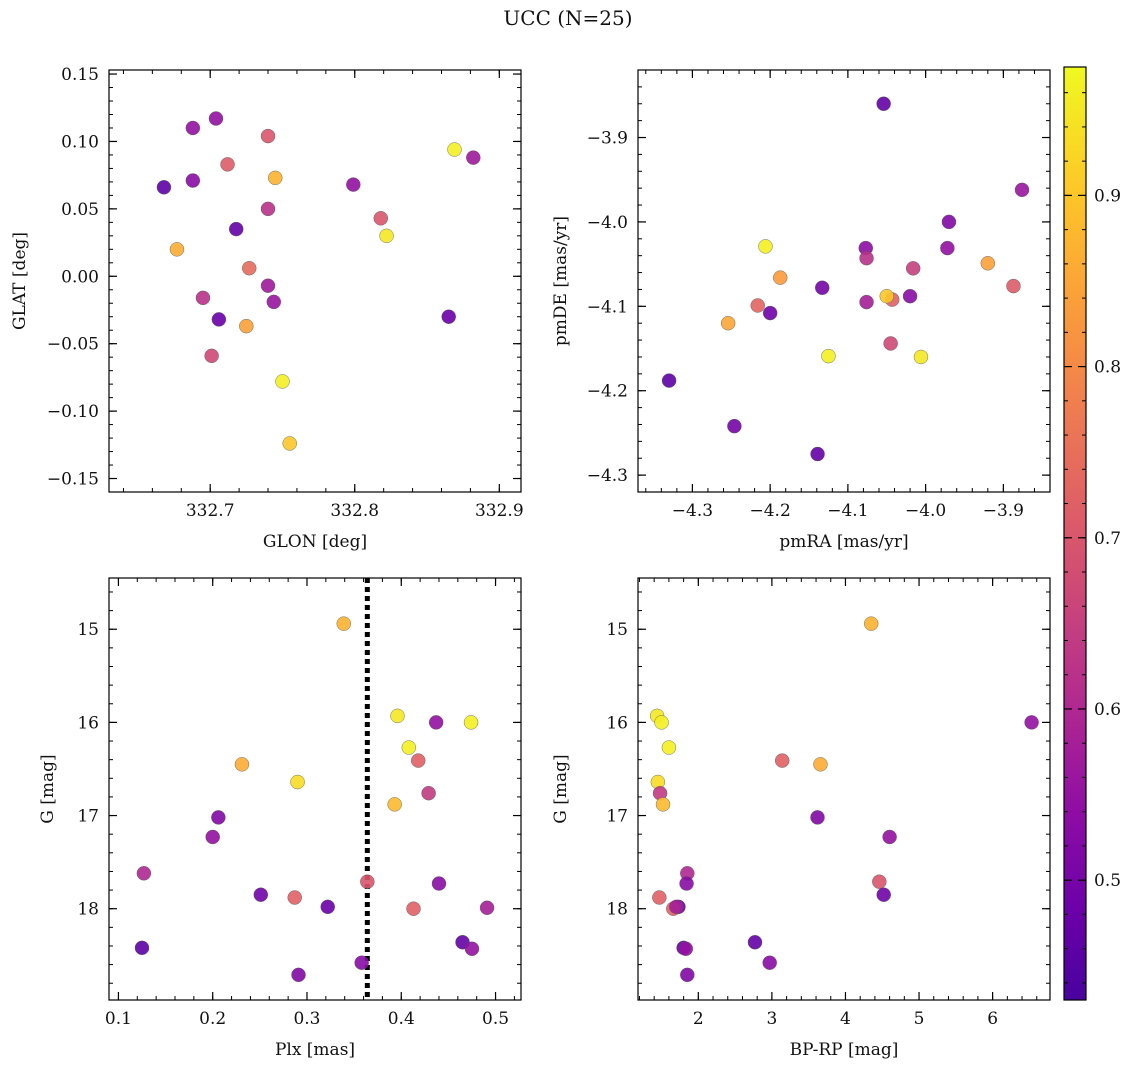  I want to click on y-tick-label: 15, so click(617, 630).